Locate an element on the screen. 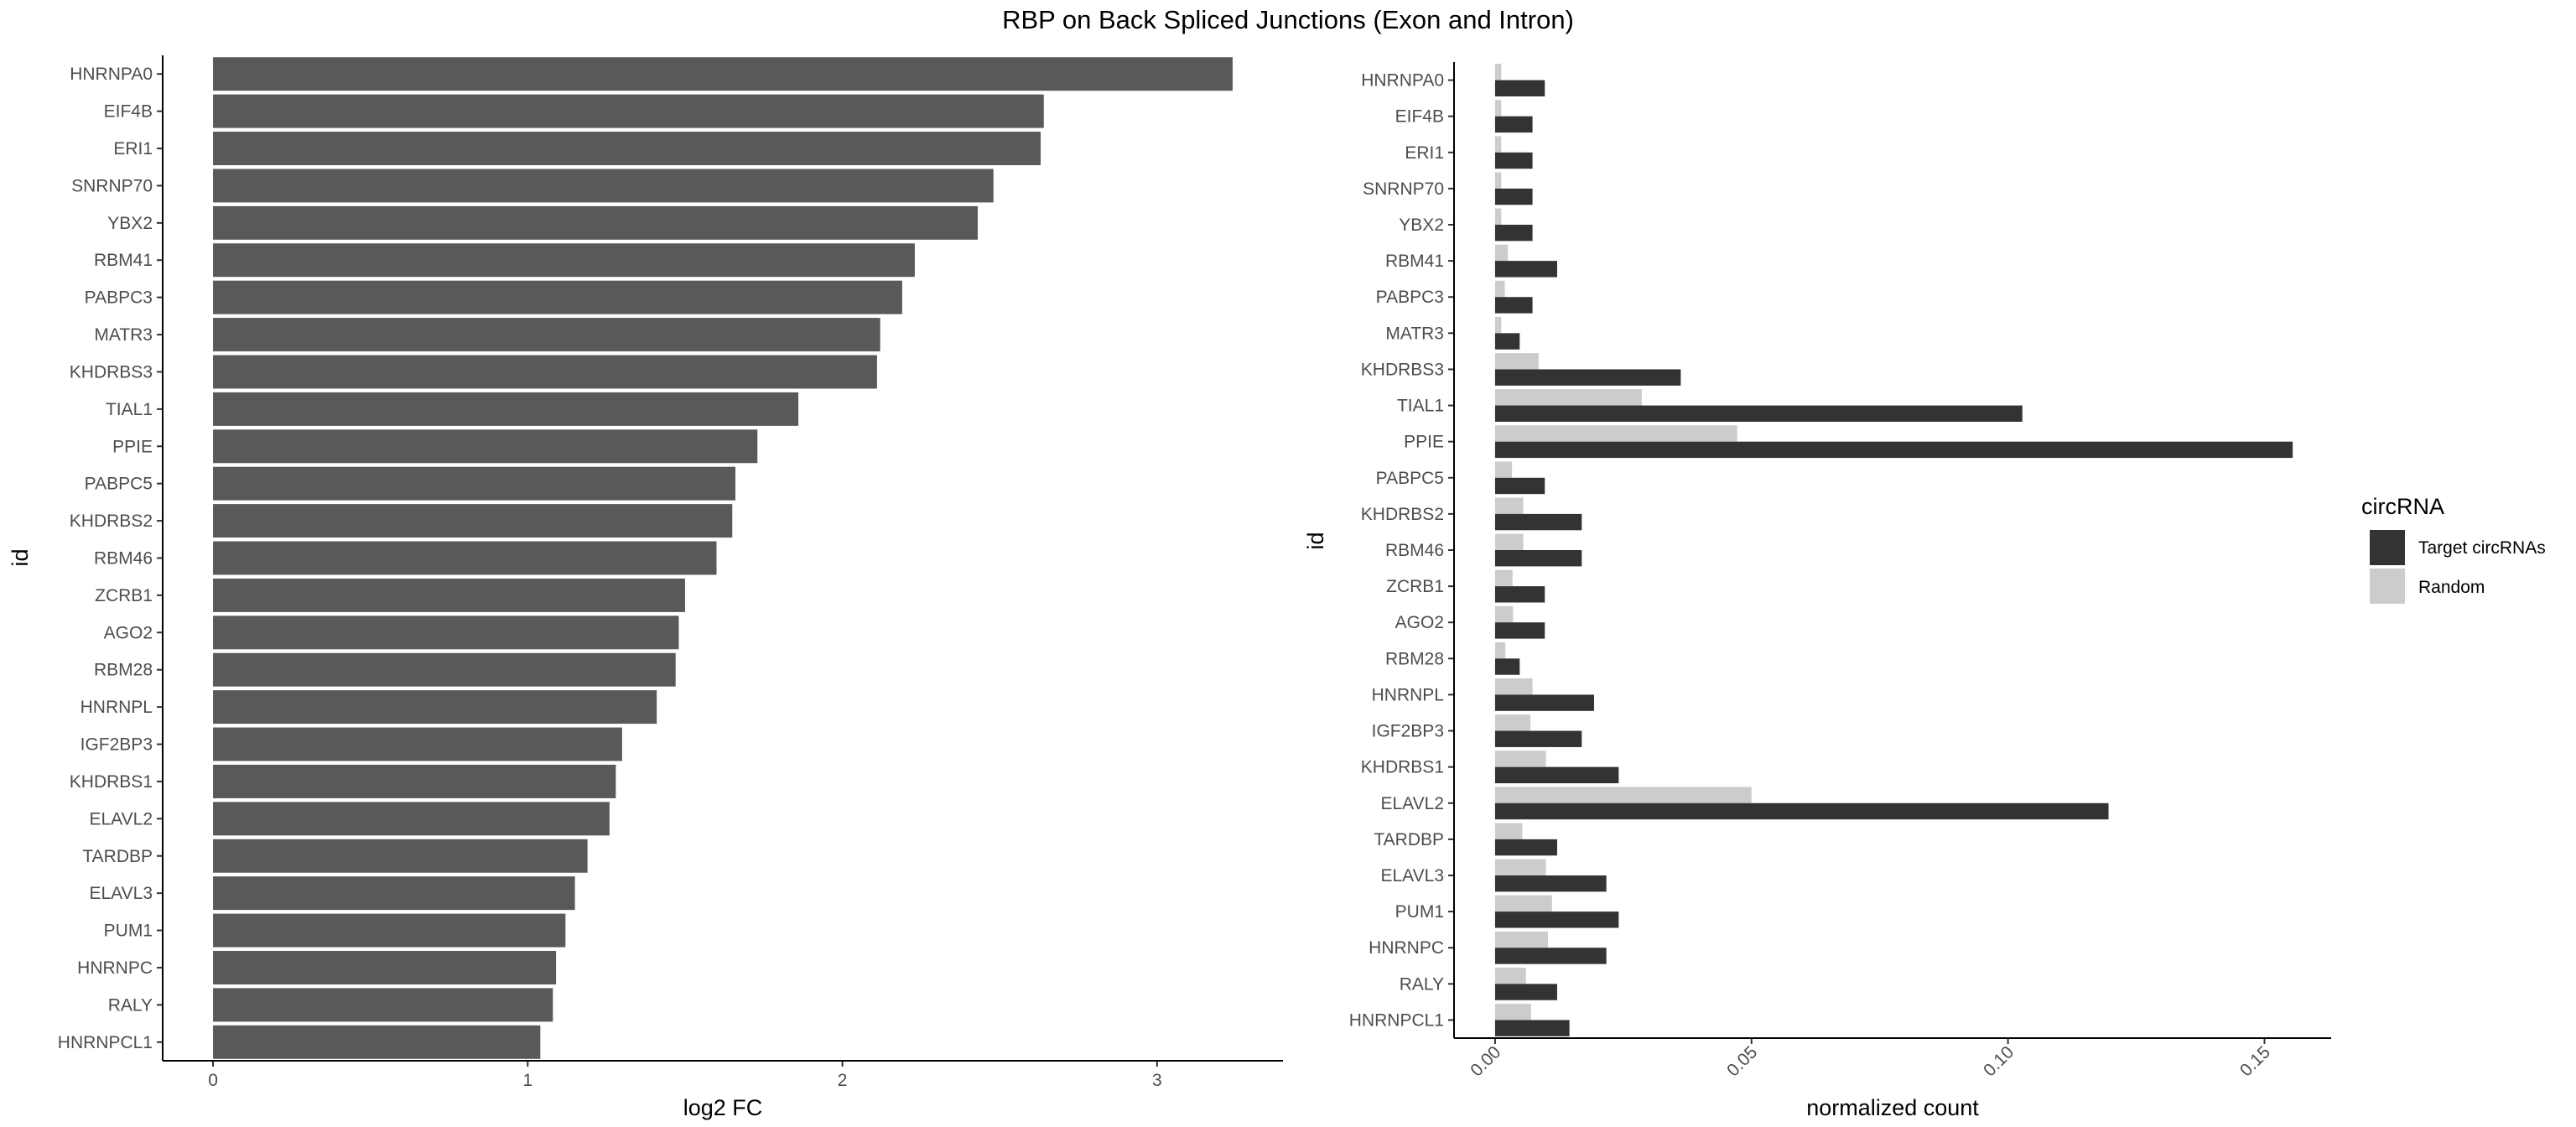  bar-elavl3 is located at coordinates (394, 893).